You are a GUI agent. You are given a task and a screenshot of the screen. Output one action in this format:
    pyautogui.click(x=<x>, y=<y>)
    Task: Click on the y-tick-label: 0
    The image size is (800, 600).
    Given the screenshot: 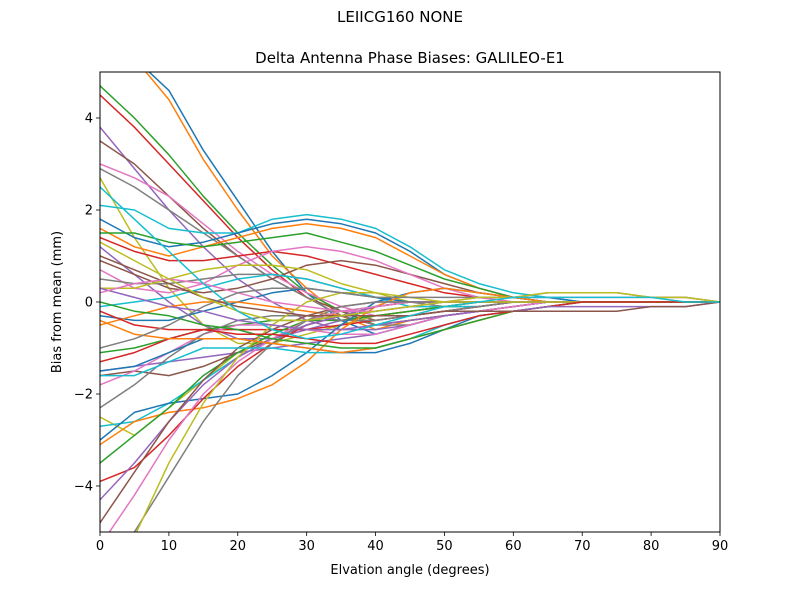 What is the action you would take?
    pyautogui.click(x=89, y=303)
    